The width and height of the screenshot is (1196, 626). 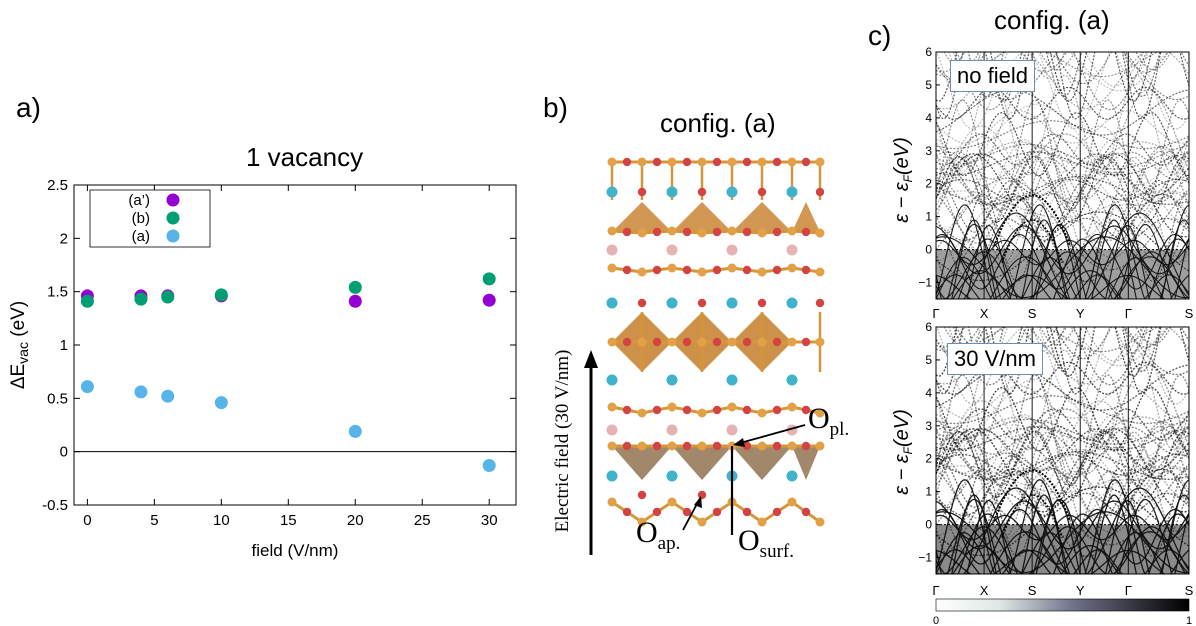 I want to click on band-y-tick-label: 0, so click(x=928, y=250).